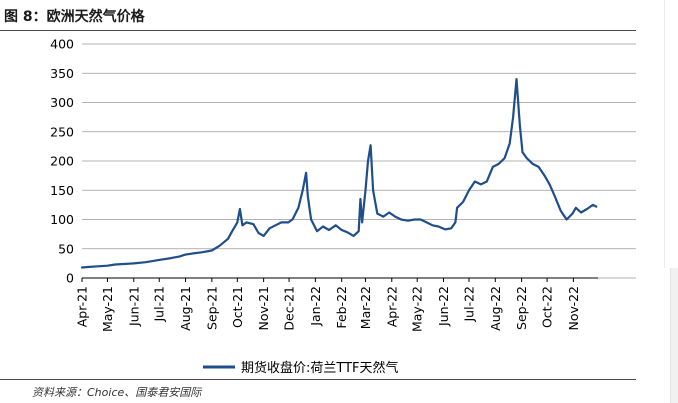 The width and height of the screenshot is (678, 403). What do you see at coordinates (318, 379) in the screenshot?
I see `bottom-rule` at bounding box center [318, 379].